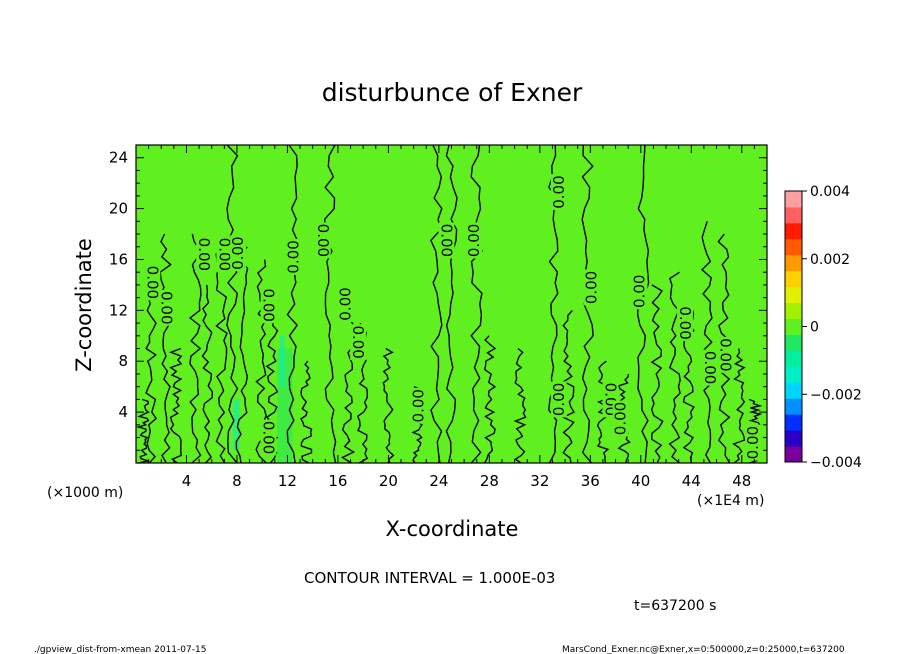 This screenshot has height=654, width=904. What do you see at coordinates (452, 529) in the screenshot?
I see `x-axis-label: X-coordinate` at bounding box center [452, 529].